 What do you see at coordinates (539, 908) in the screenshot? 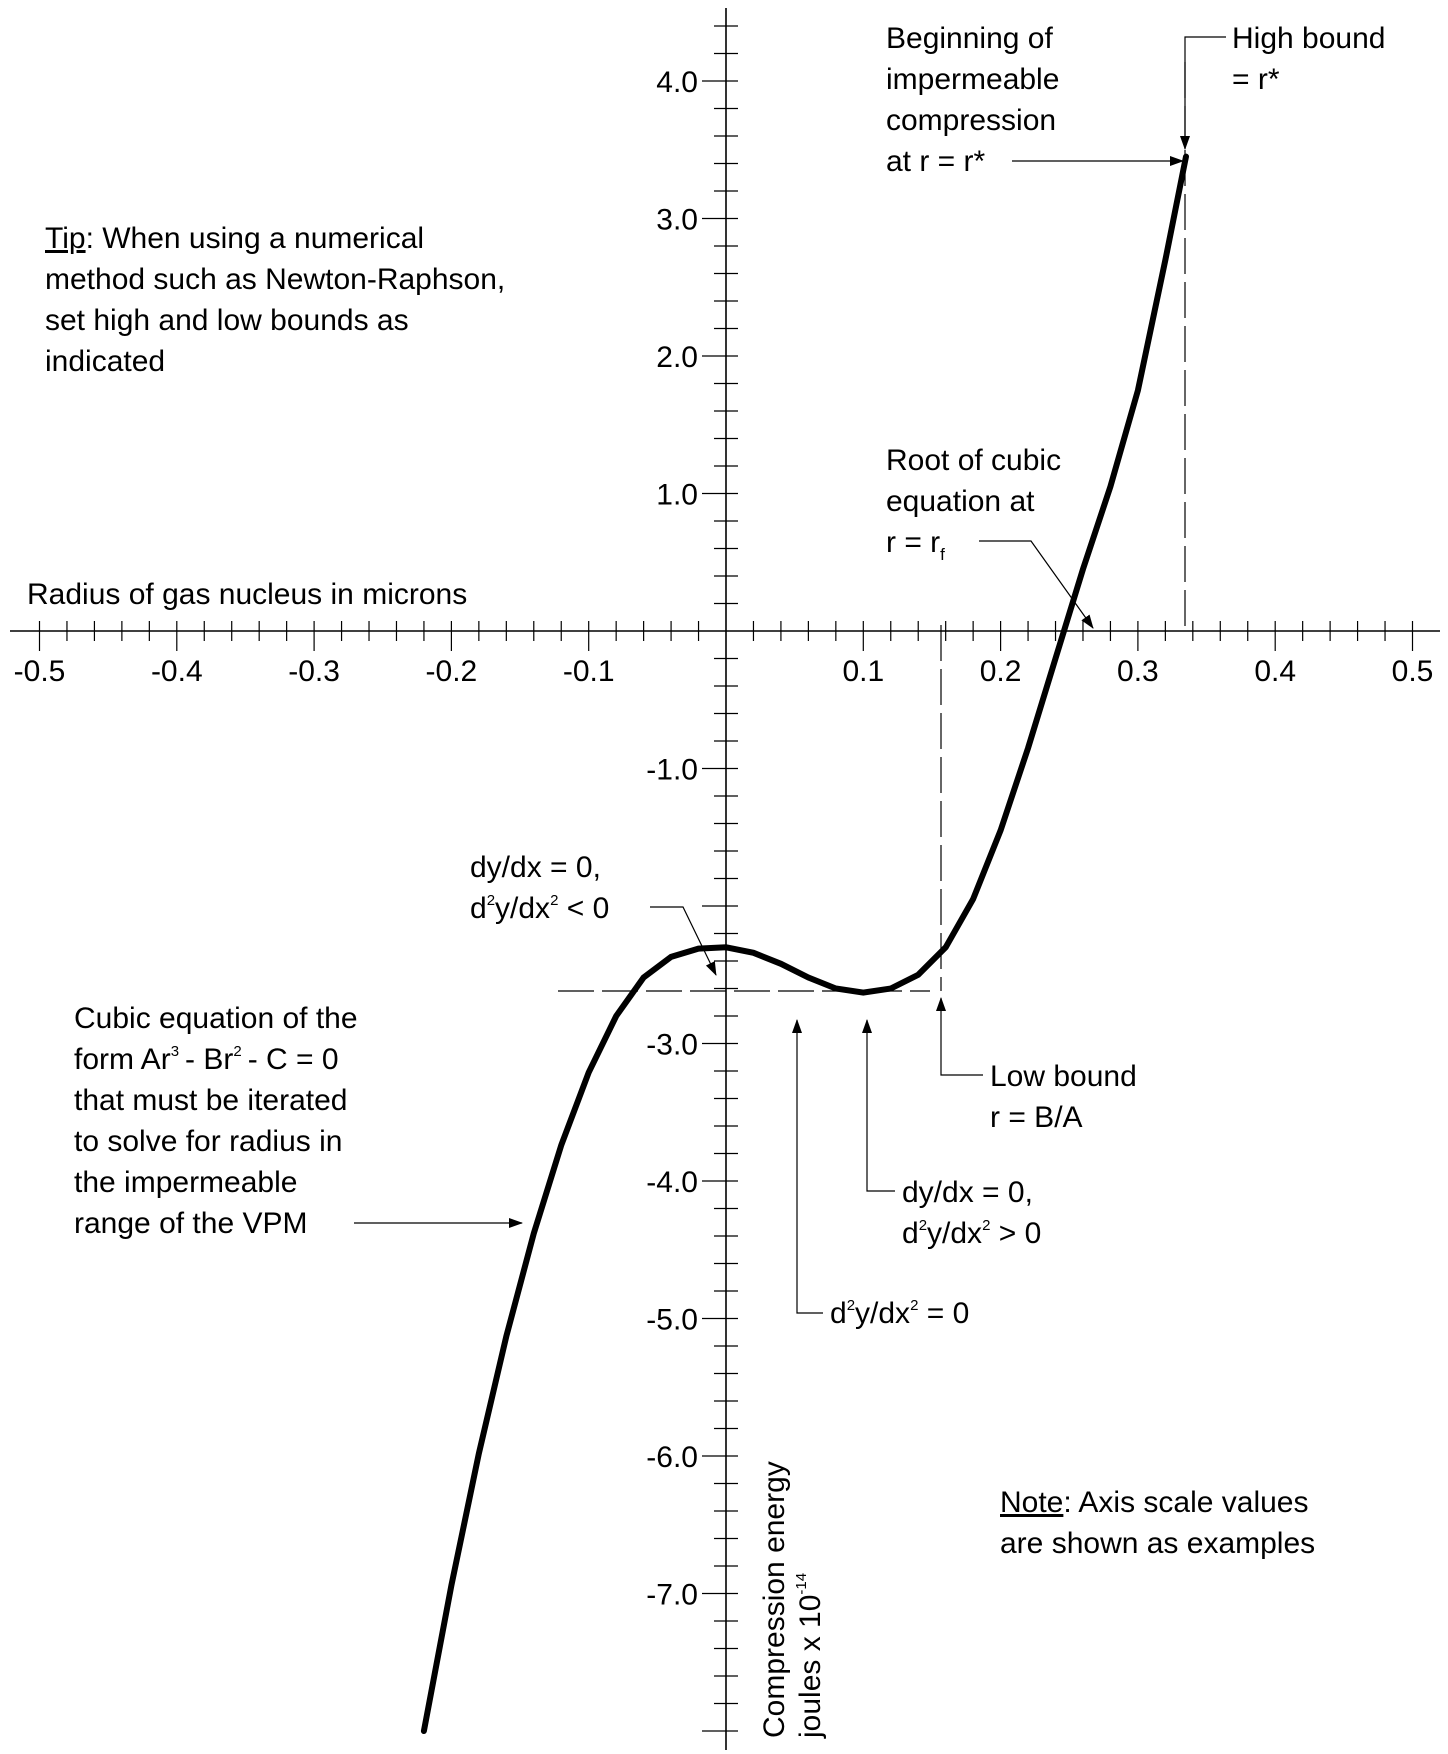
I see `local-max-line-2: d2y/dx2 < 0` at bounding box center [539, 908].